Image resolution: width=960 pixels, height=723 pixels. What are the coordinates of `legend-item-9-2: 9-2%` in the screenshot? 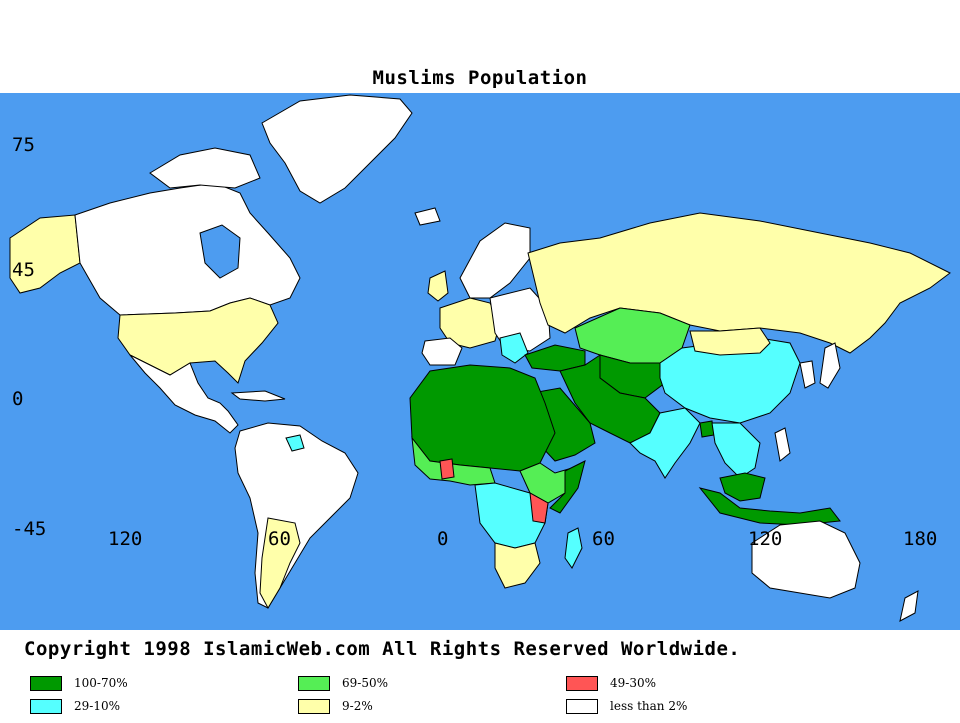 It's located at (335, 706).